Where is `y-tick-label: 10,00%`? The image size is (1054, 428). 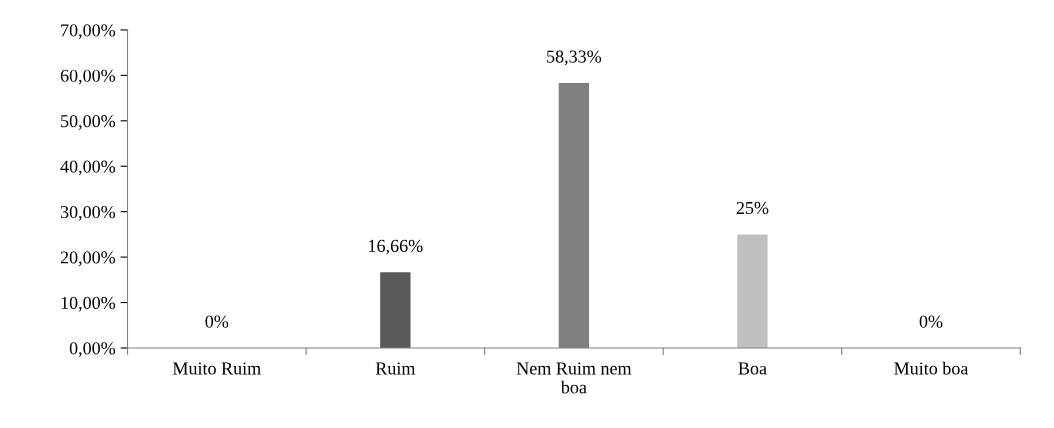 y-tick-label: 10,00% is located at coordinates (88, 304).